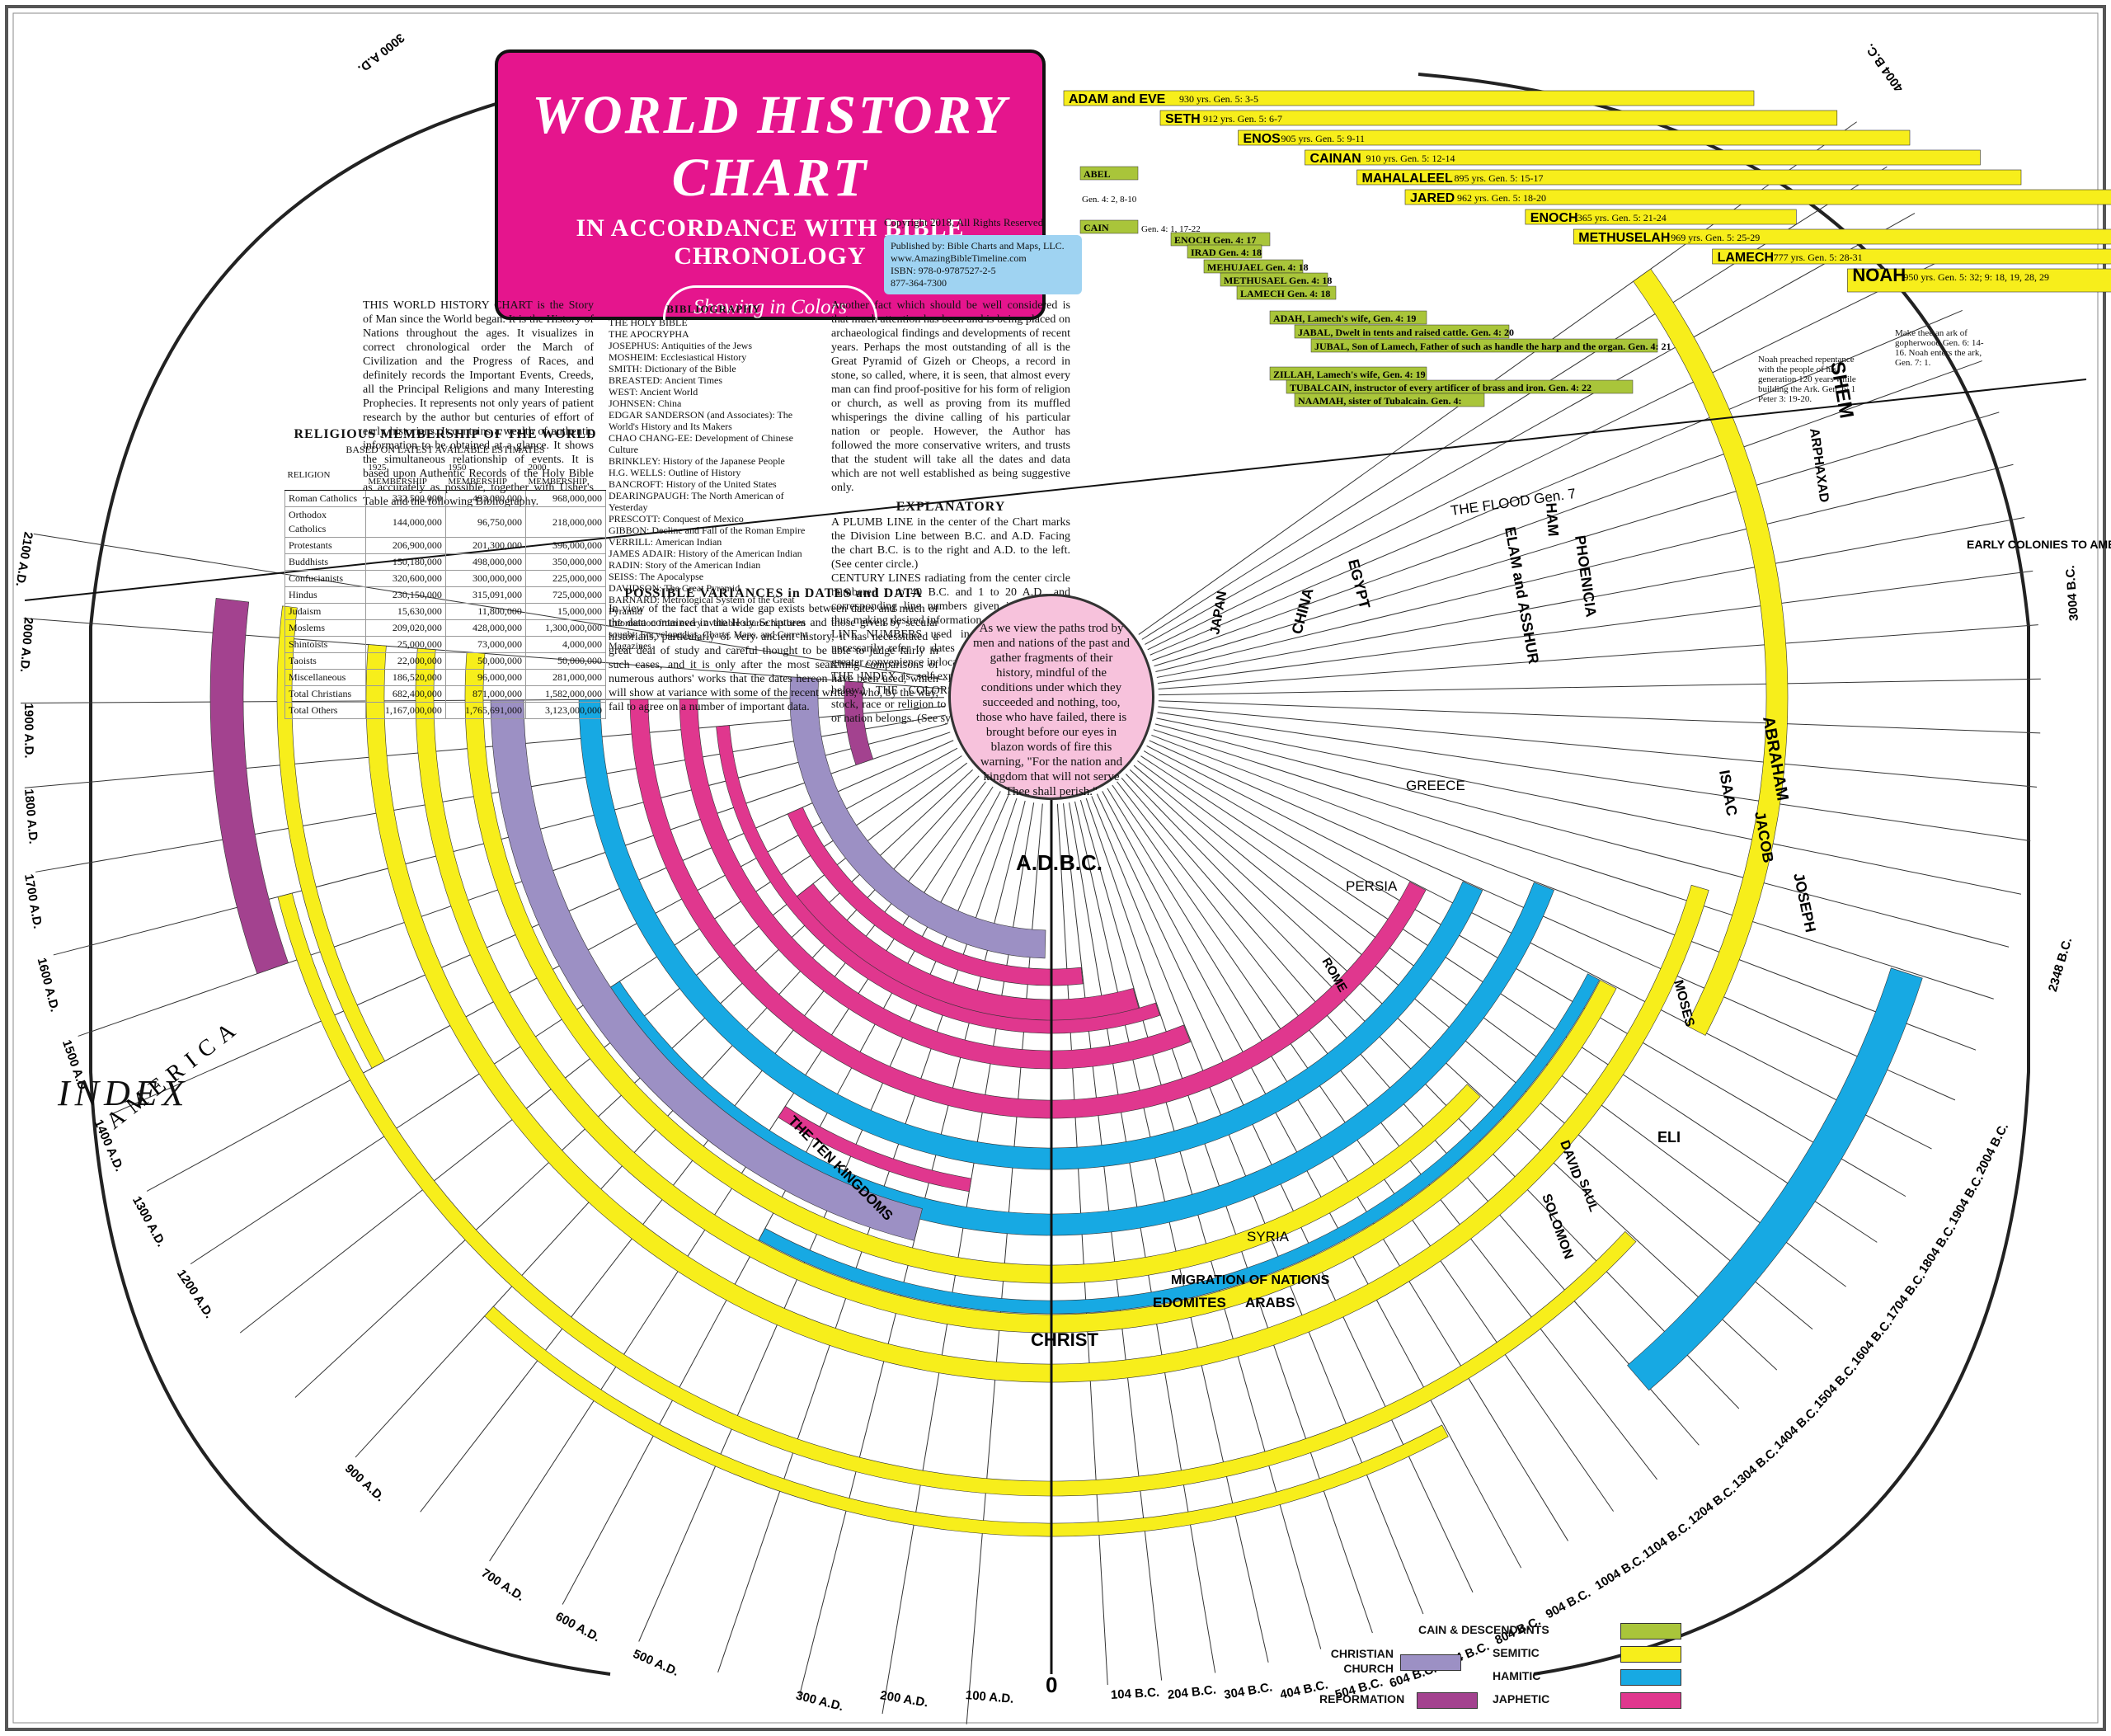 The width and height of the screenshot is (2111, 1736). I want to click on legend-row-reformation: REFORMATION, so click(1401, 1700).